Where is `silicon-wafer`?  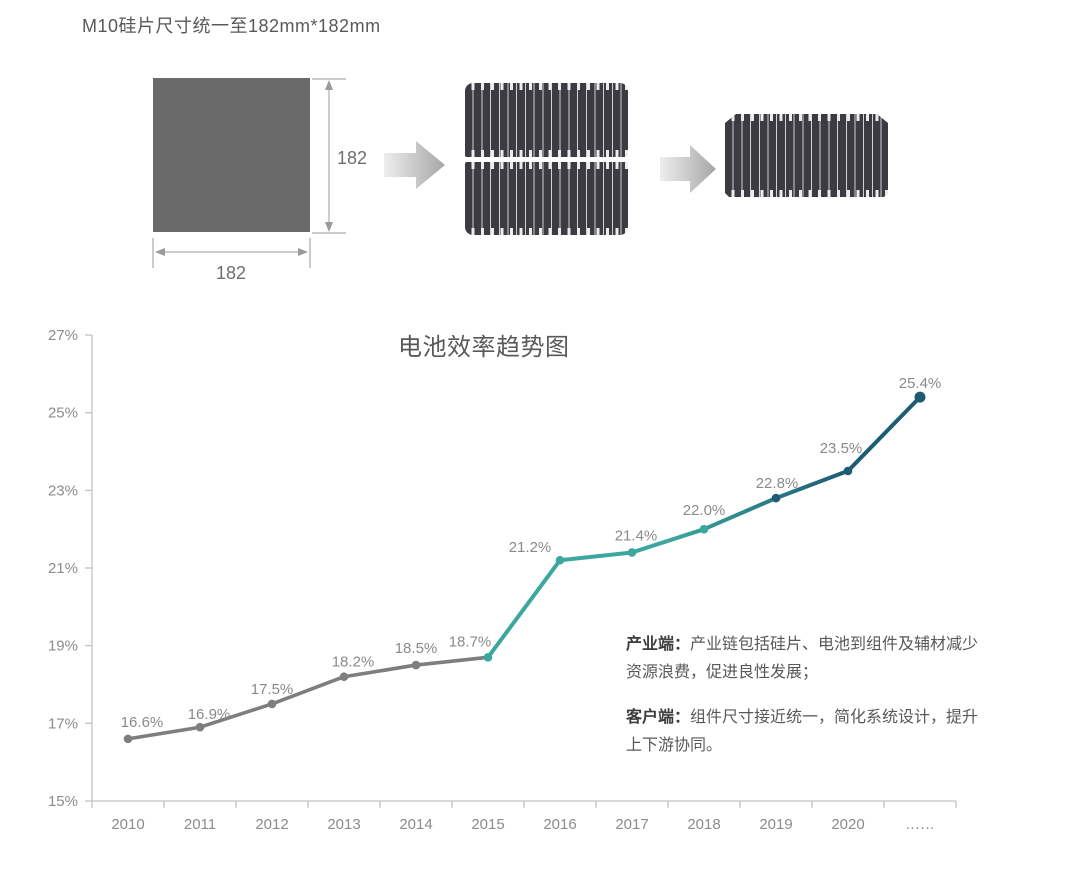 silicon-wafer is located at coordinates (231, 155).